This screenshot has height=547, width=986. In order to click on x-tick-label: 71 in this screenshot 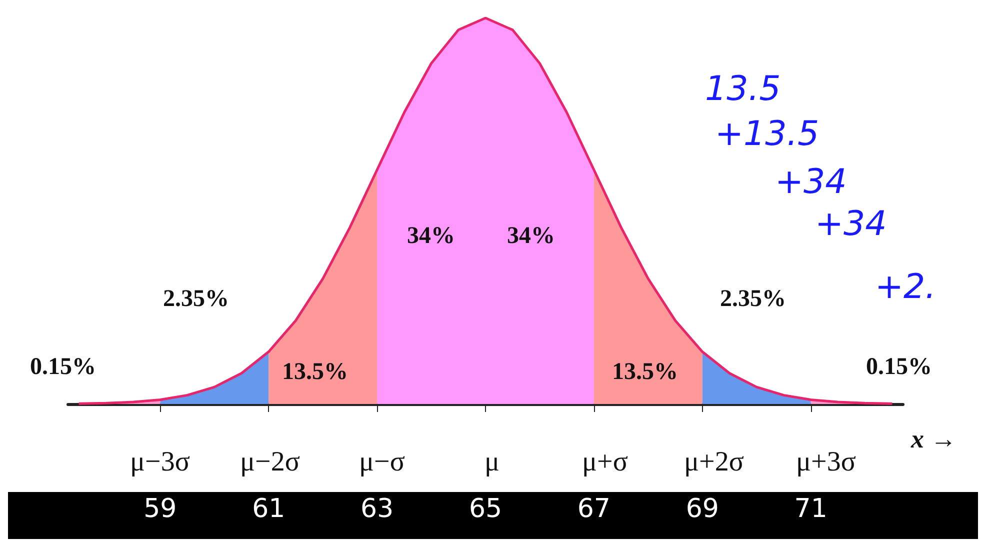, I will do `click(811, 509)`.